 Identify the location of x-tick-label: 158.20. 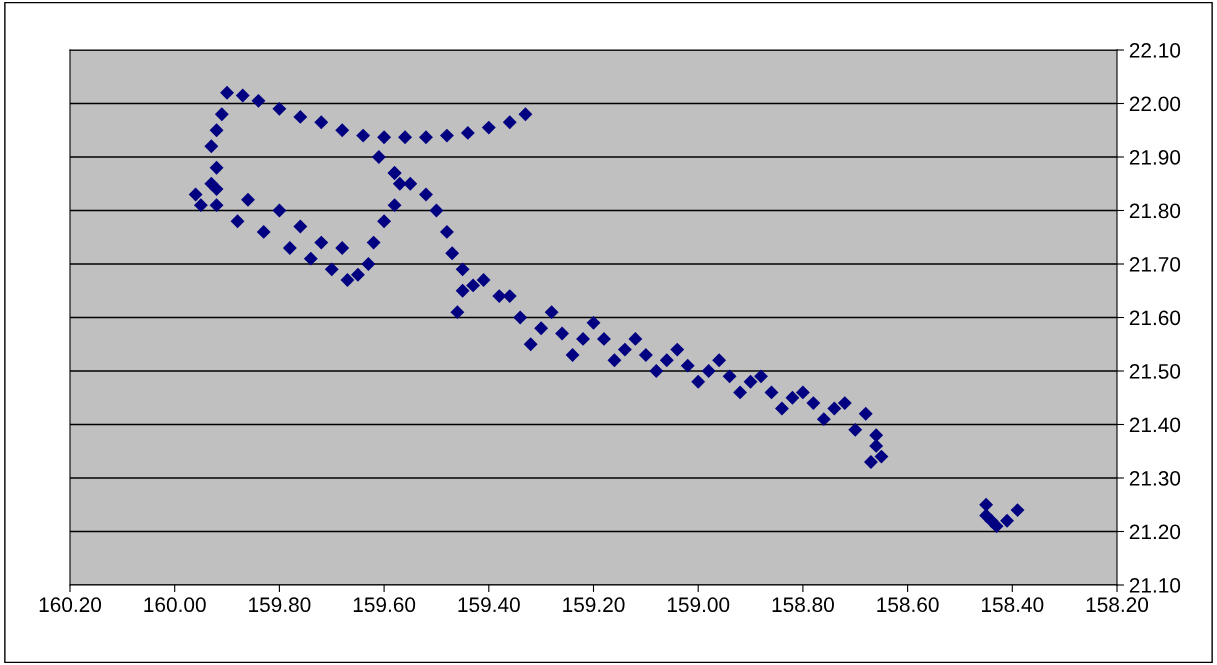
(1117, 605).